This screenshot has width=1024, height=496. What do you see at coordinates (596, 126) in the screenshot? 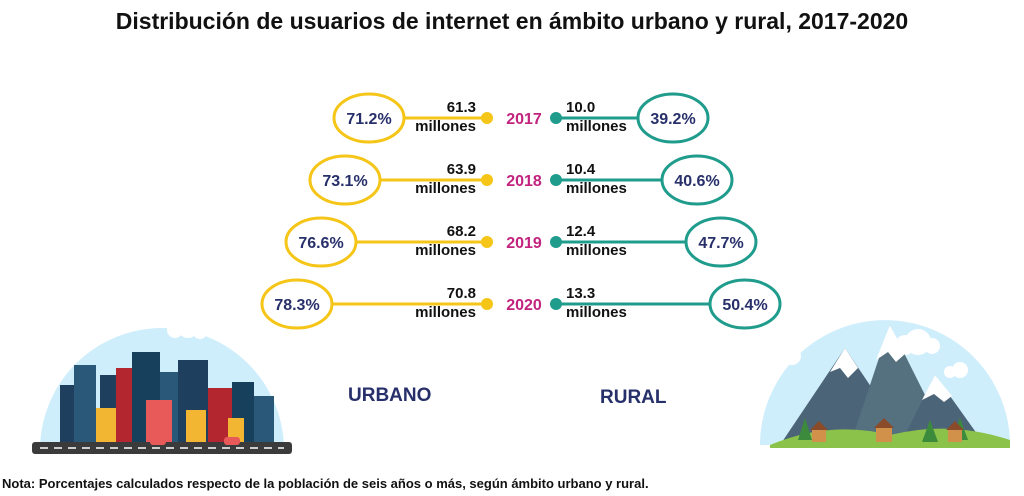
I see `rural-unit-2017: millones` at bounding box center [596, 126].